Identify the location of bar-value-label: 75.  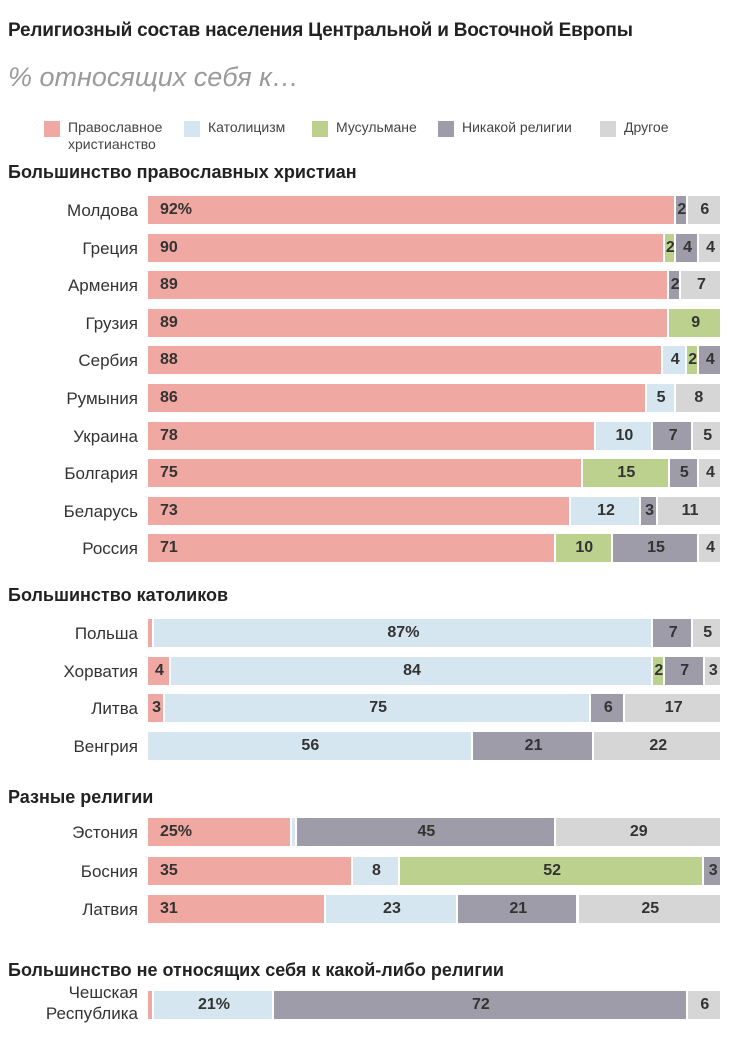
(378, 707).